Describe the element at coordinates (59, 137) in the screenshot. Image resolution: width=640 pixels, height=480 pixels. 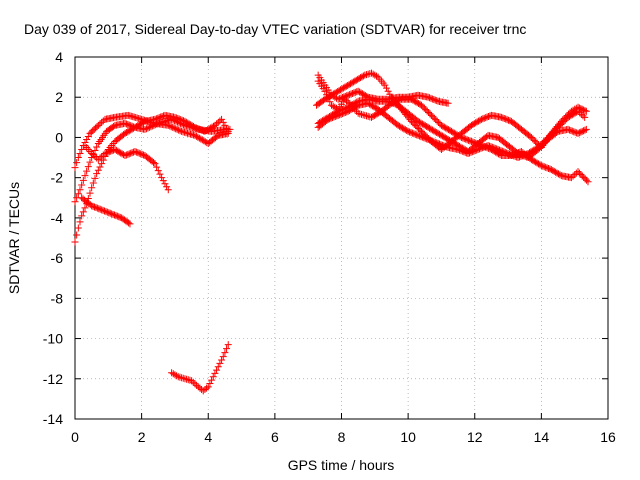
I see `y-tick-label: 0` at that location.